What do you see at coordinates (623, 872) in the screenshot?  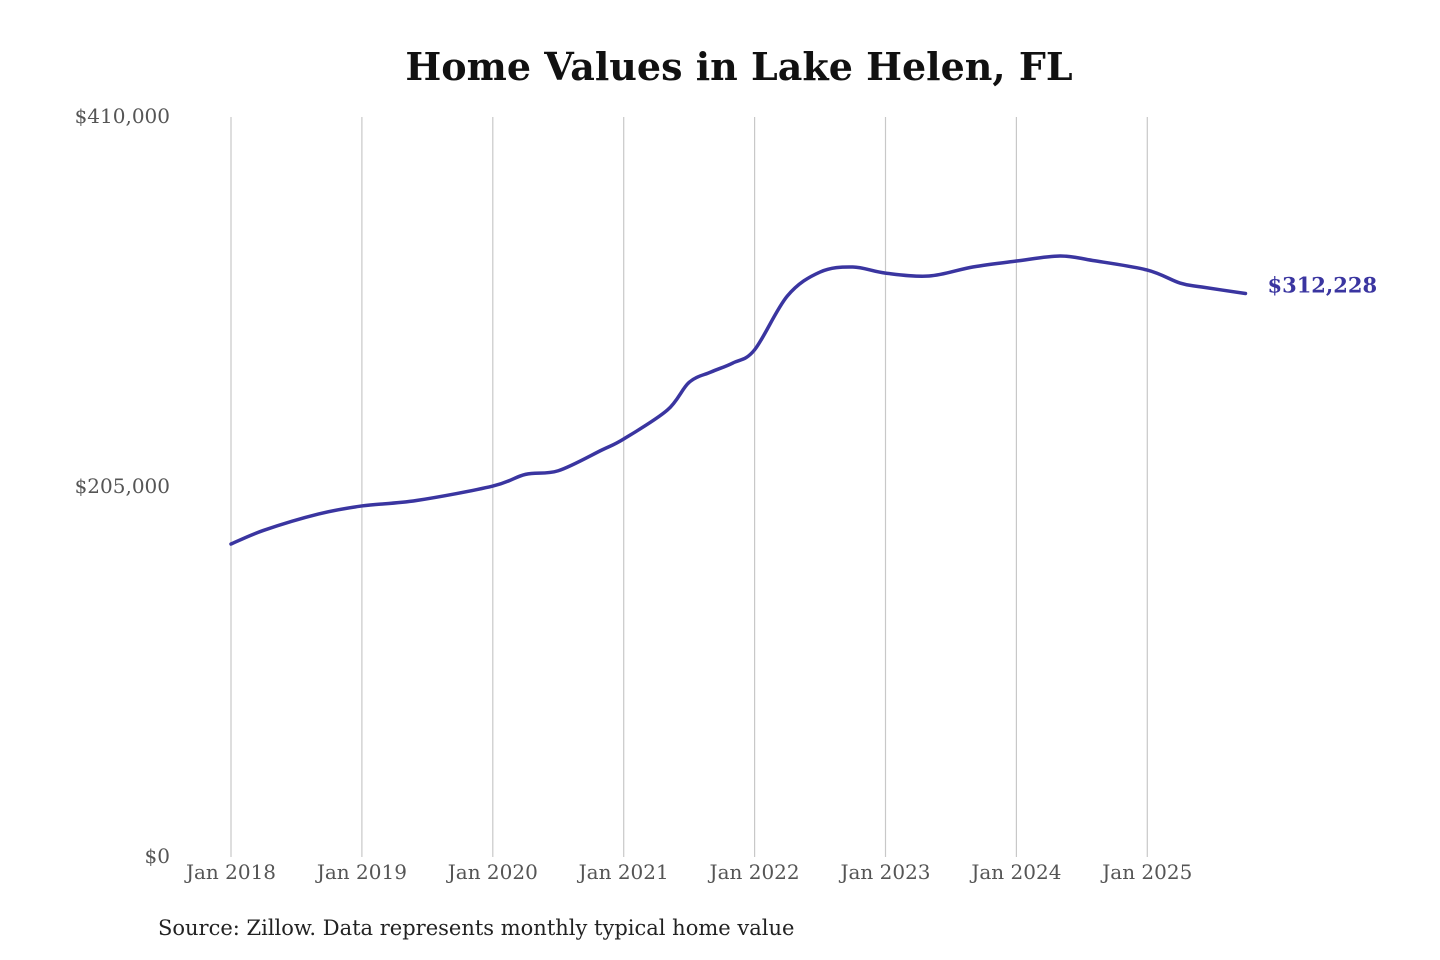 I see `x-tick-label: Jan 2021` at bounding box center [623, 872].